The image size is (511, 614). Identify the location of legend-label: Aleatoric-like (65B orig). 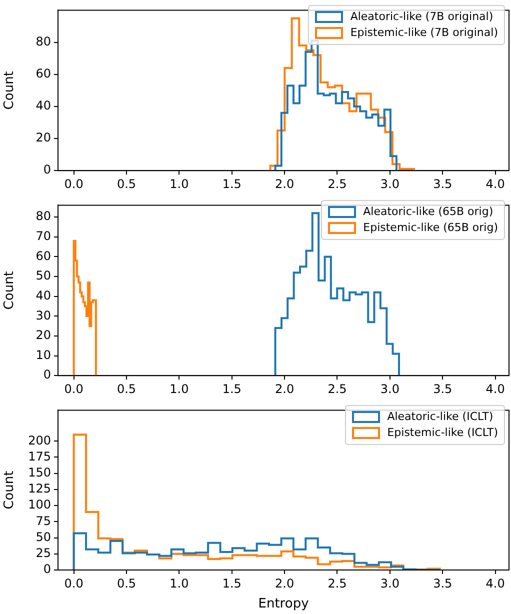
(428, 212).